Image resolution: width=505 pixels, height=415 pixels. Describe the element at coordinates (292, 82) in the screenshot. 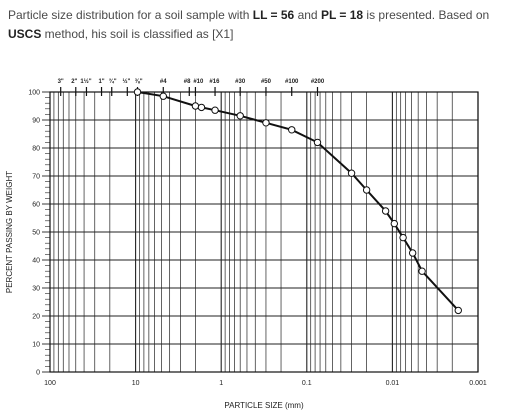

I see `sieve-label: #100` at that location.